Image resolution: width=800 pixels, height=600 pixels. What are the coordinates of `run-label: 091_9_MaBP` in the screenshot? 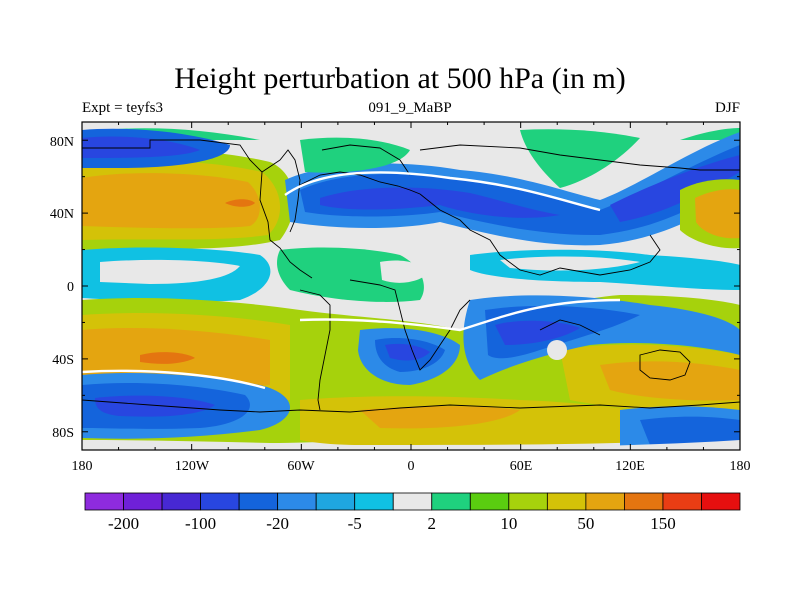 It's located at (410, 108).